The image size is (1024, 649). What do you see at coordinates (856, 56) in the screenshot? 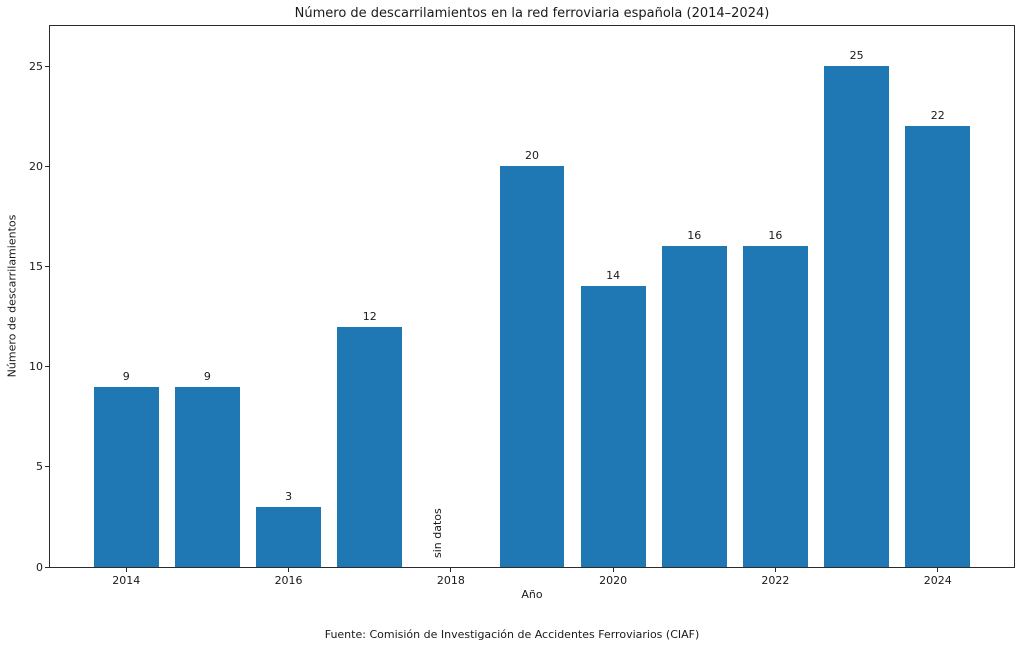
I see `bar-value-label: 25` at bounding box center [856, 56].